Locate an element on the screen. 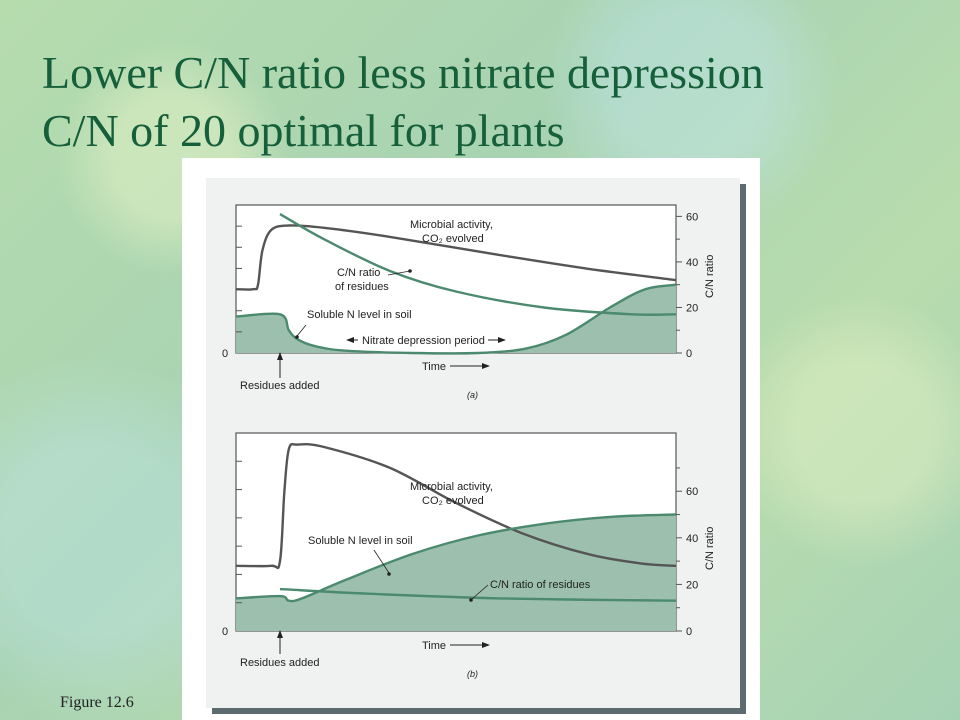 The image size is (960, 720). chart-b-soluble-leader-dot is located at coordinates (389, 574).